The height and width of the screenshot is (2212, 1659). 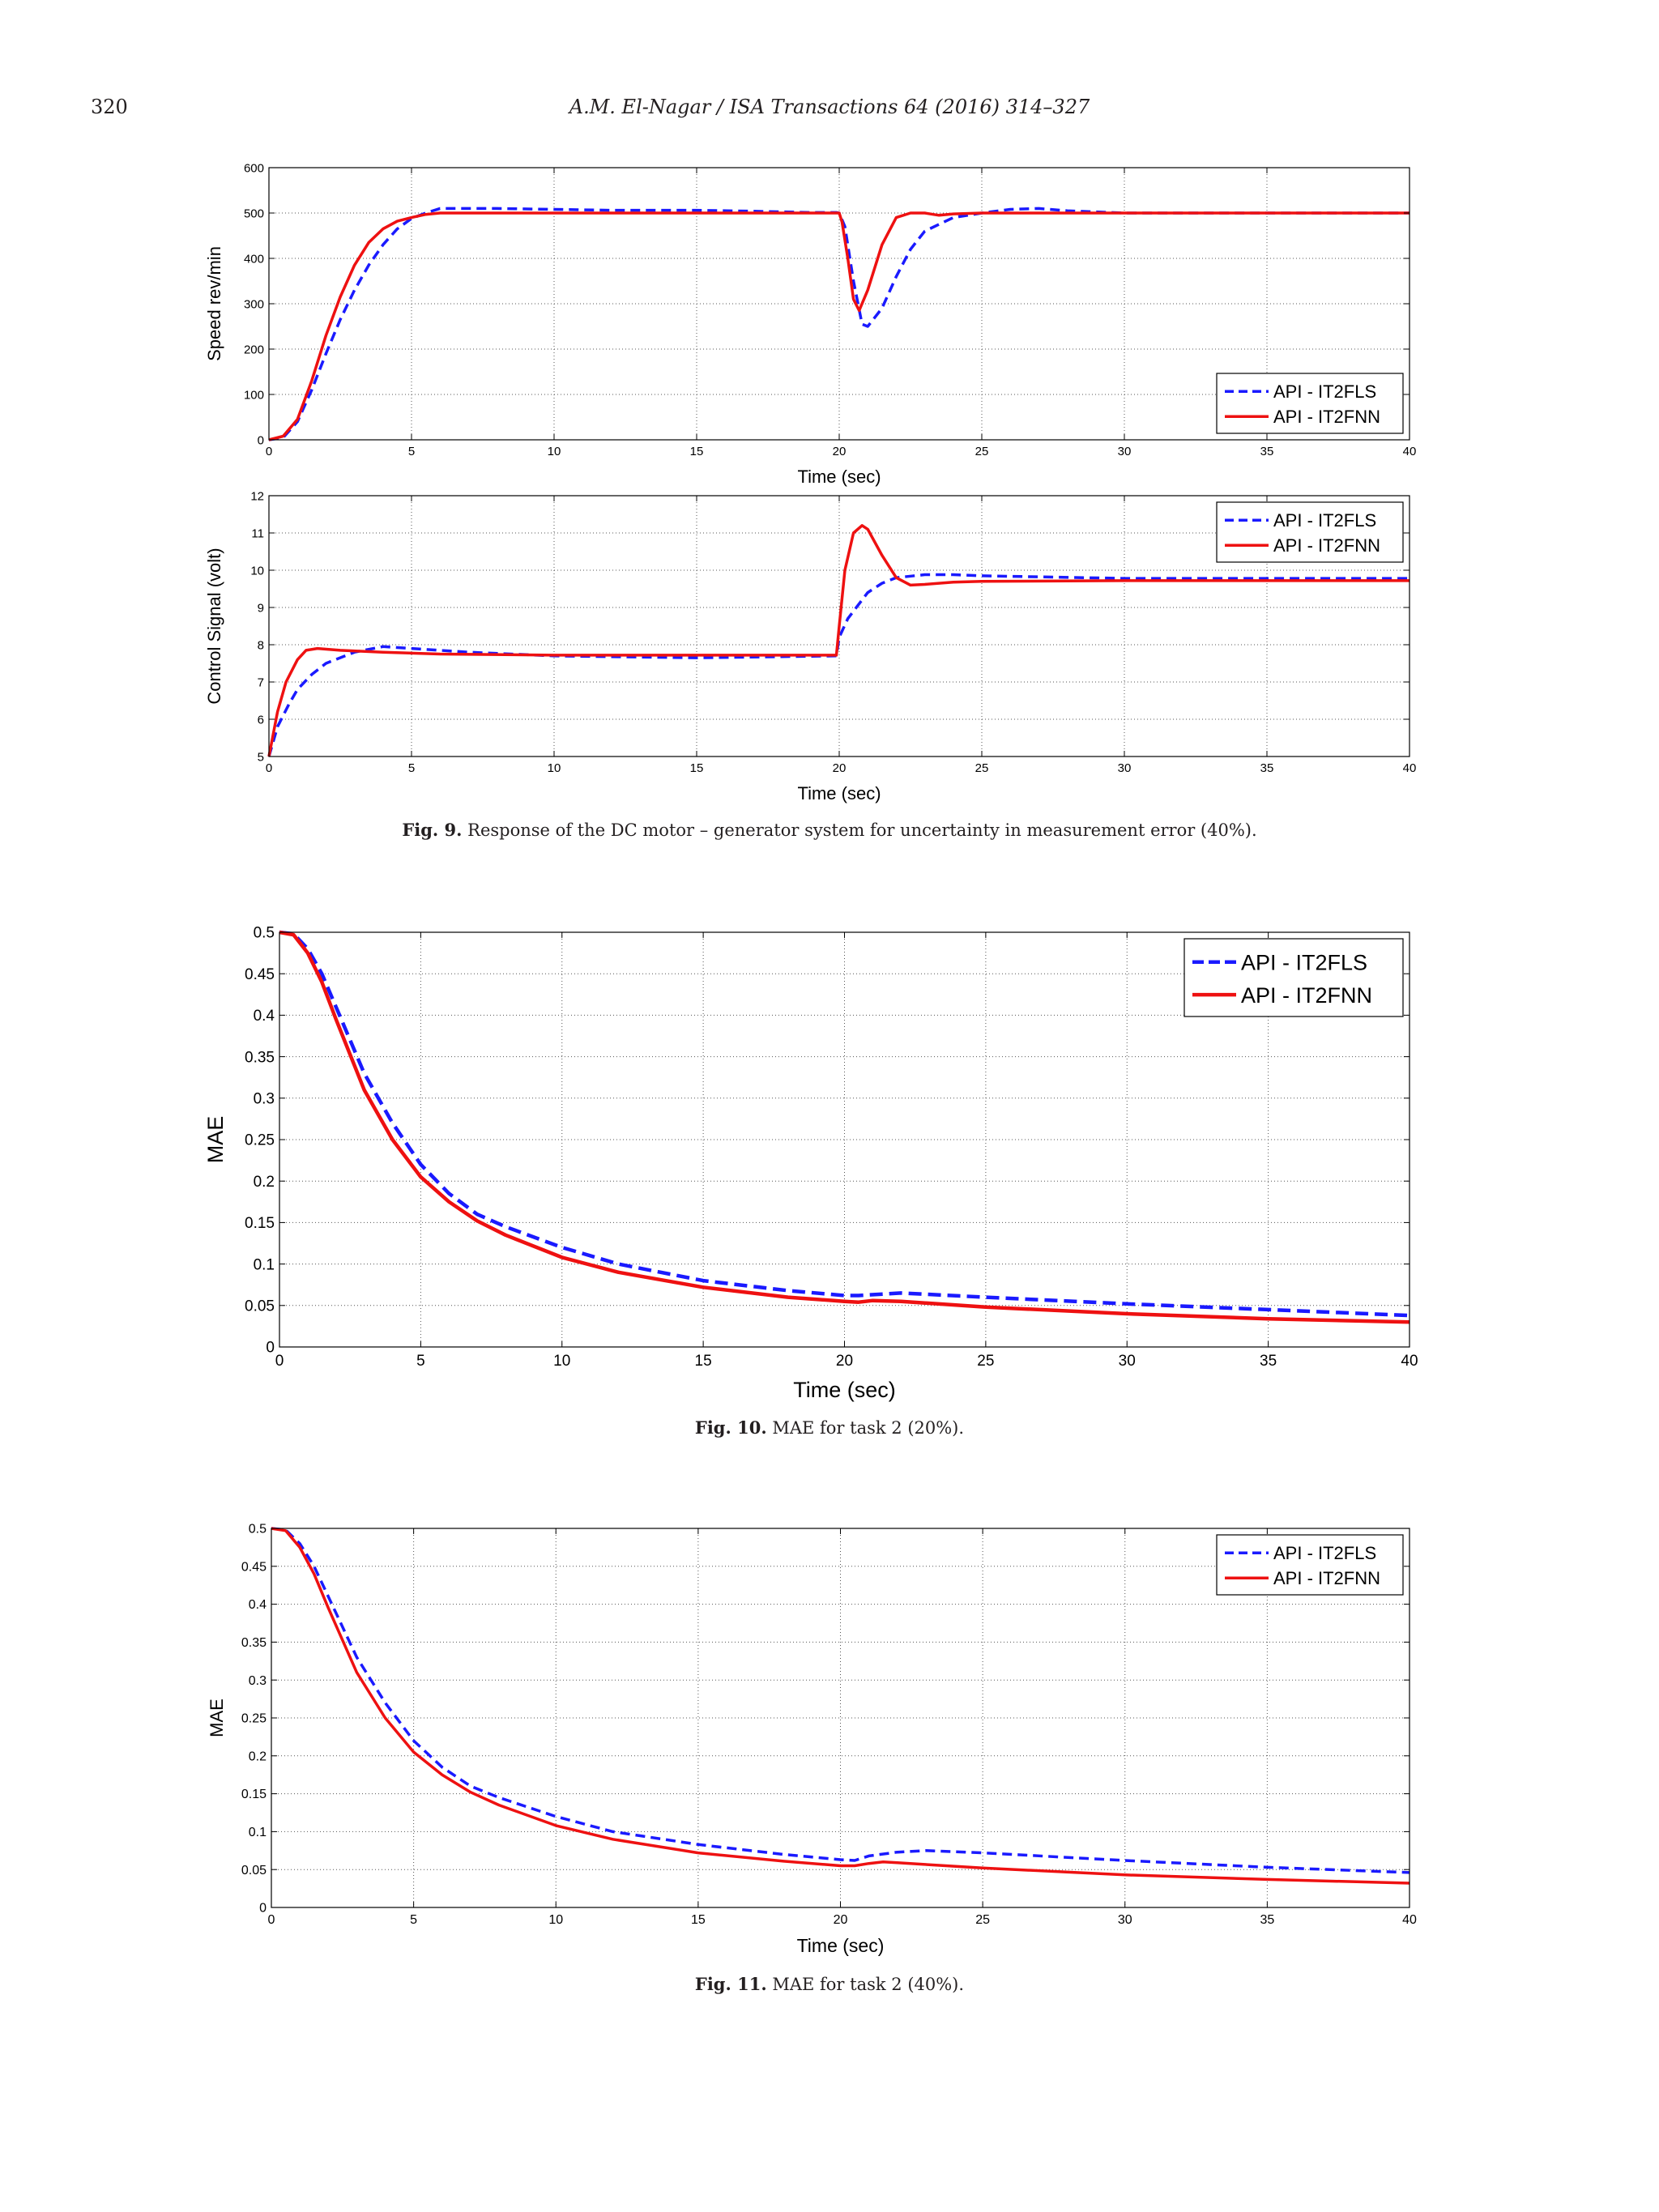 What do you see at coordinates (260, 1223) in the screenshot?
I see `y-tick-label: 0.15` at bounding box center [260, 1223].